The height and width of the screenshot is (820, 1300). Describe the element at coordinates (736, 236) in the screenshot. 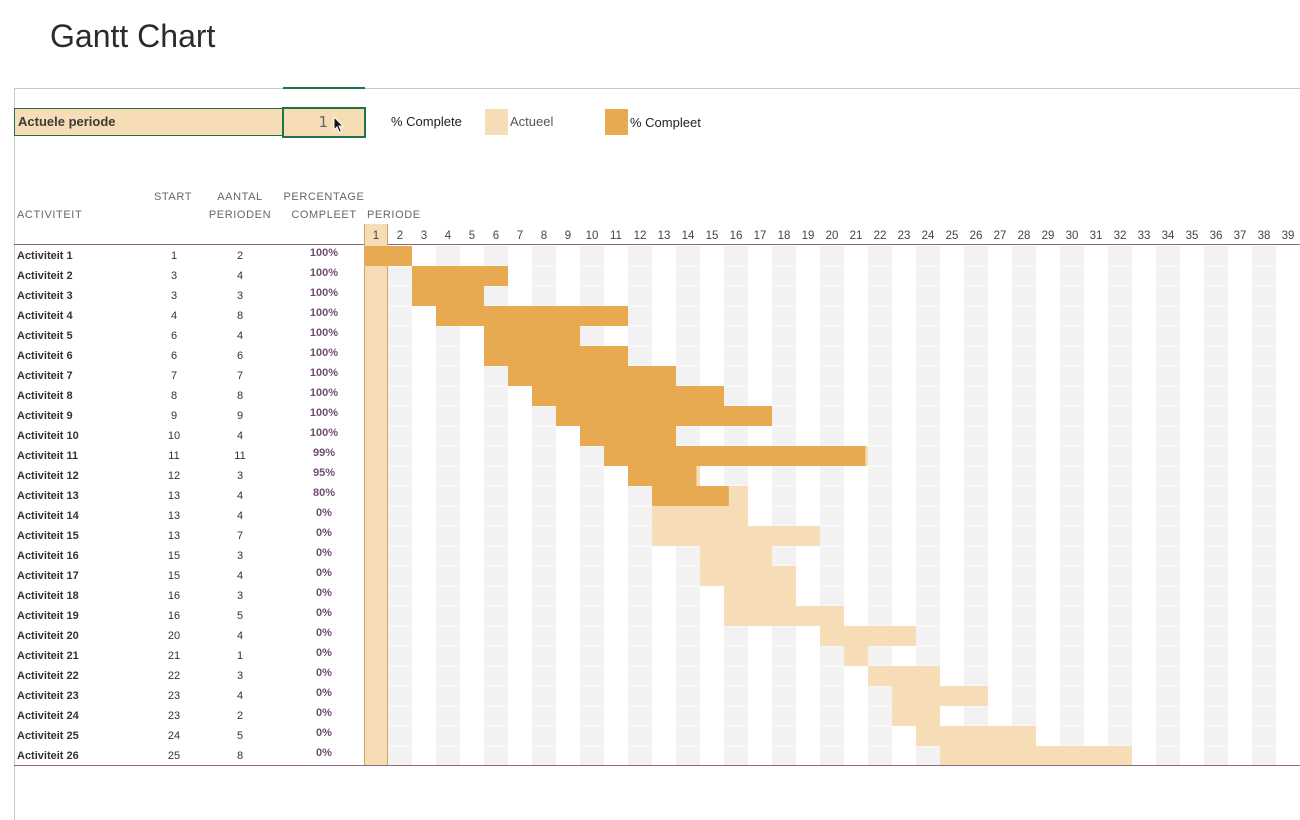

I see `period-number: 16` at that location.